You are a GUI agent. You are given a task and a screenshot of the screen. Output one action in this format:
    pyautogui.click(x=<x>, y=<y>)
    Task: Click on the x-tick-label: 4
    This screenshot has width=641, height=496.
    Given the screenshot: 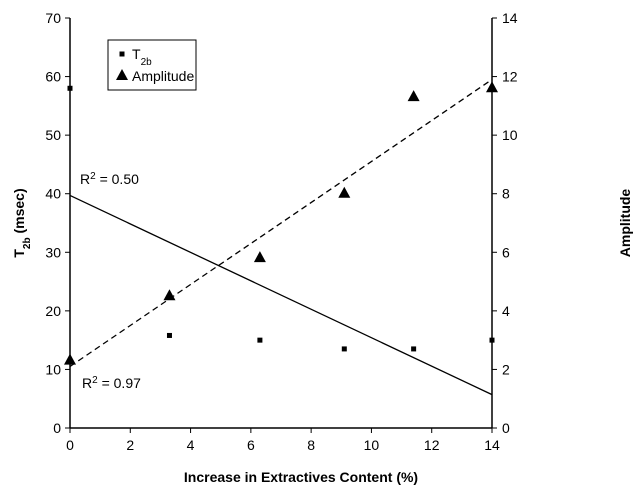 What is the action you would take?
    pyautogui.click(x=191, y=445)
    